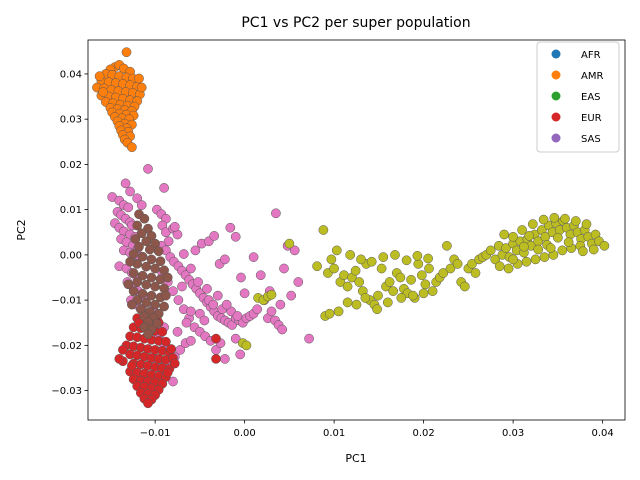 Image resolution: width=640 pixels, height=480 pixels. What do you see at coordinates (602, 433) in the screenshot?
I see `x-tick-label: 0.04` at bounding box center [602, 433].